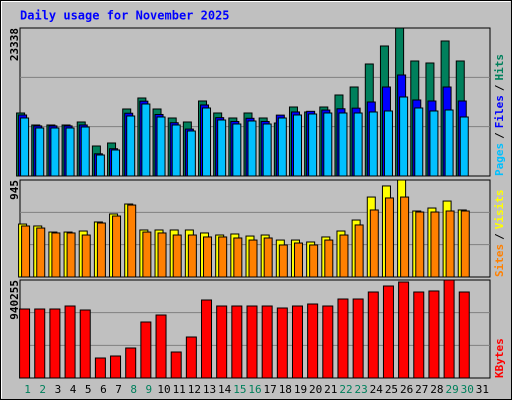  Describe the element at coordinates (377, 389) in the screenshot. I see `x-tick-label: 24` at that location.